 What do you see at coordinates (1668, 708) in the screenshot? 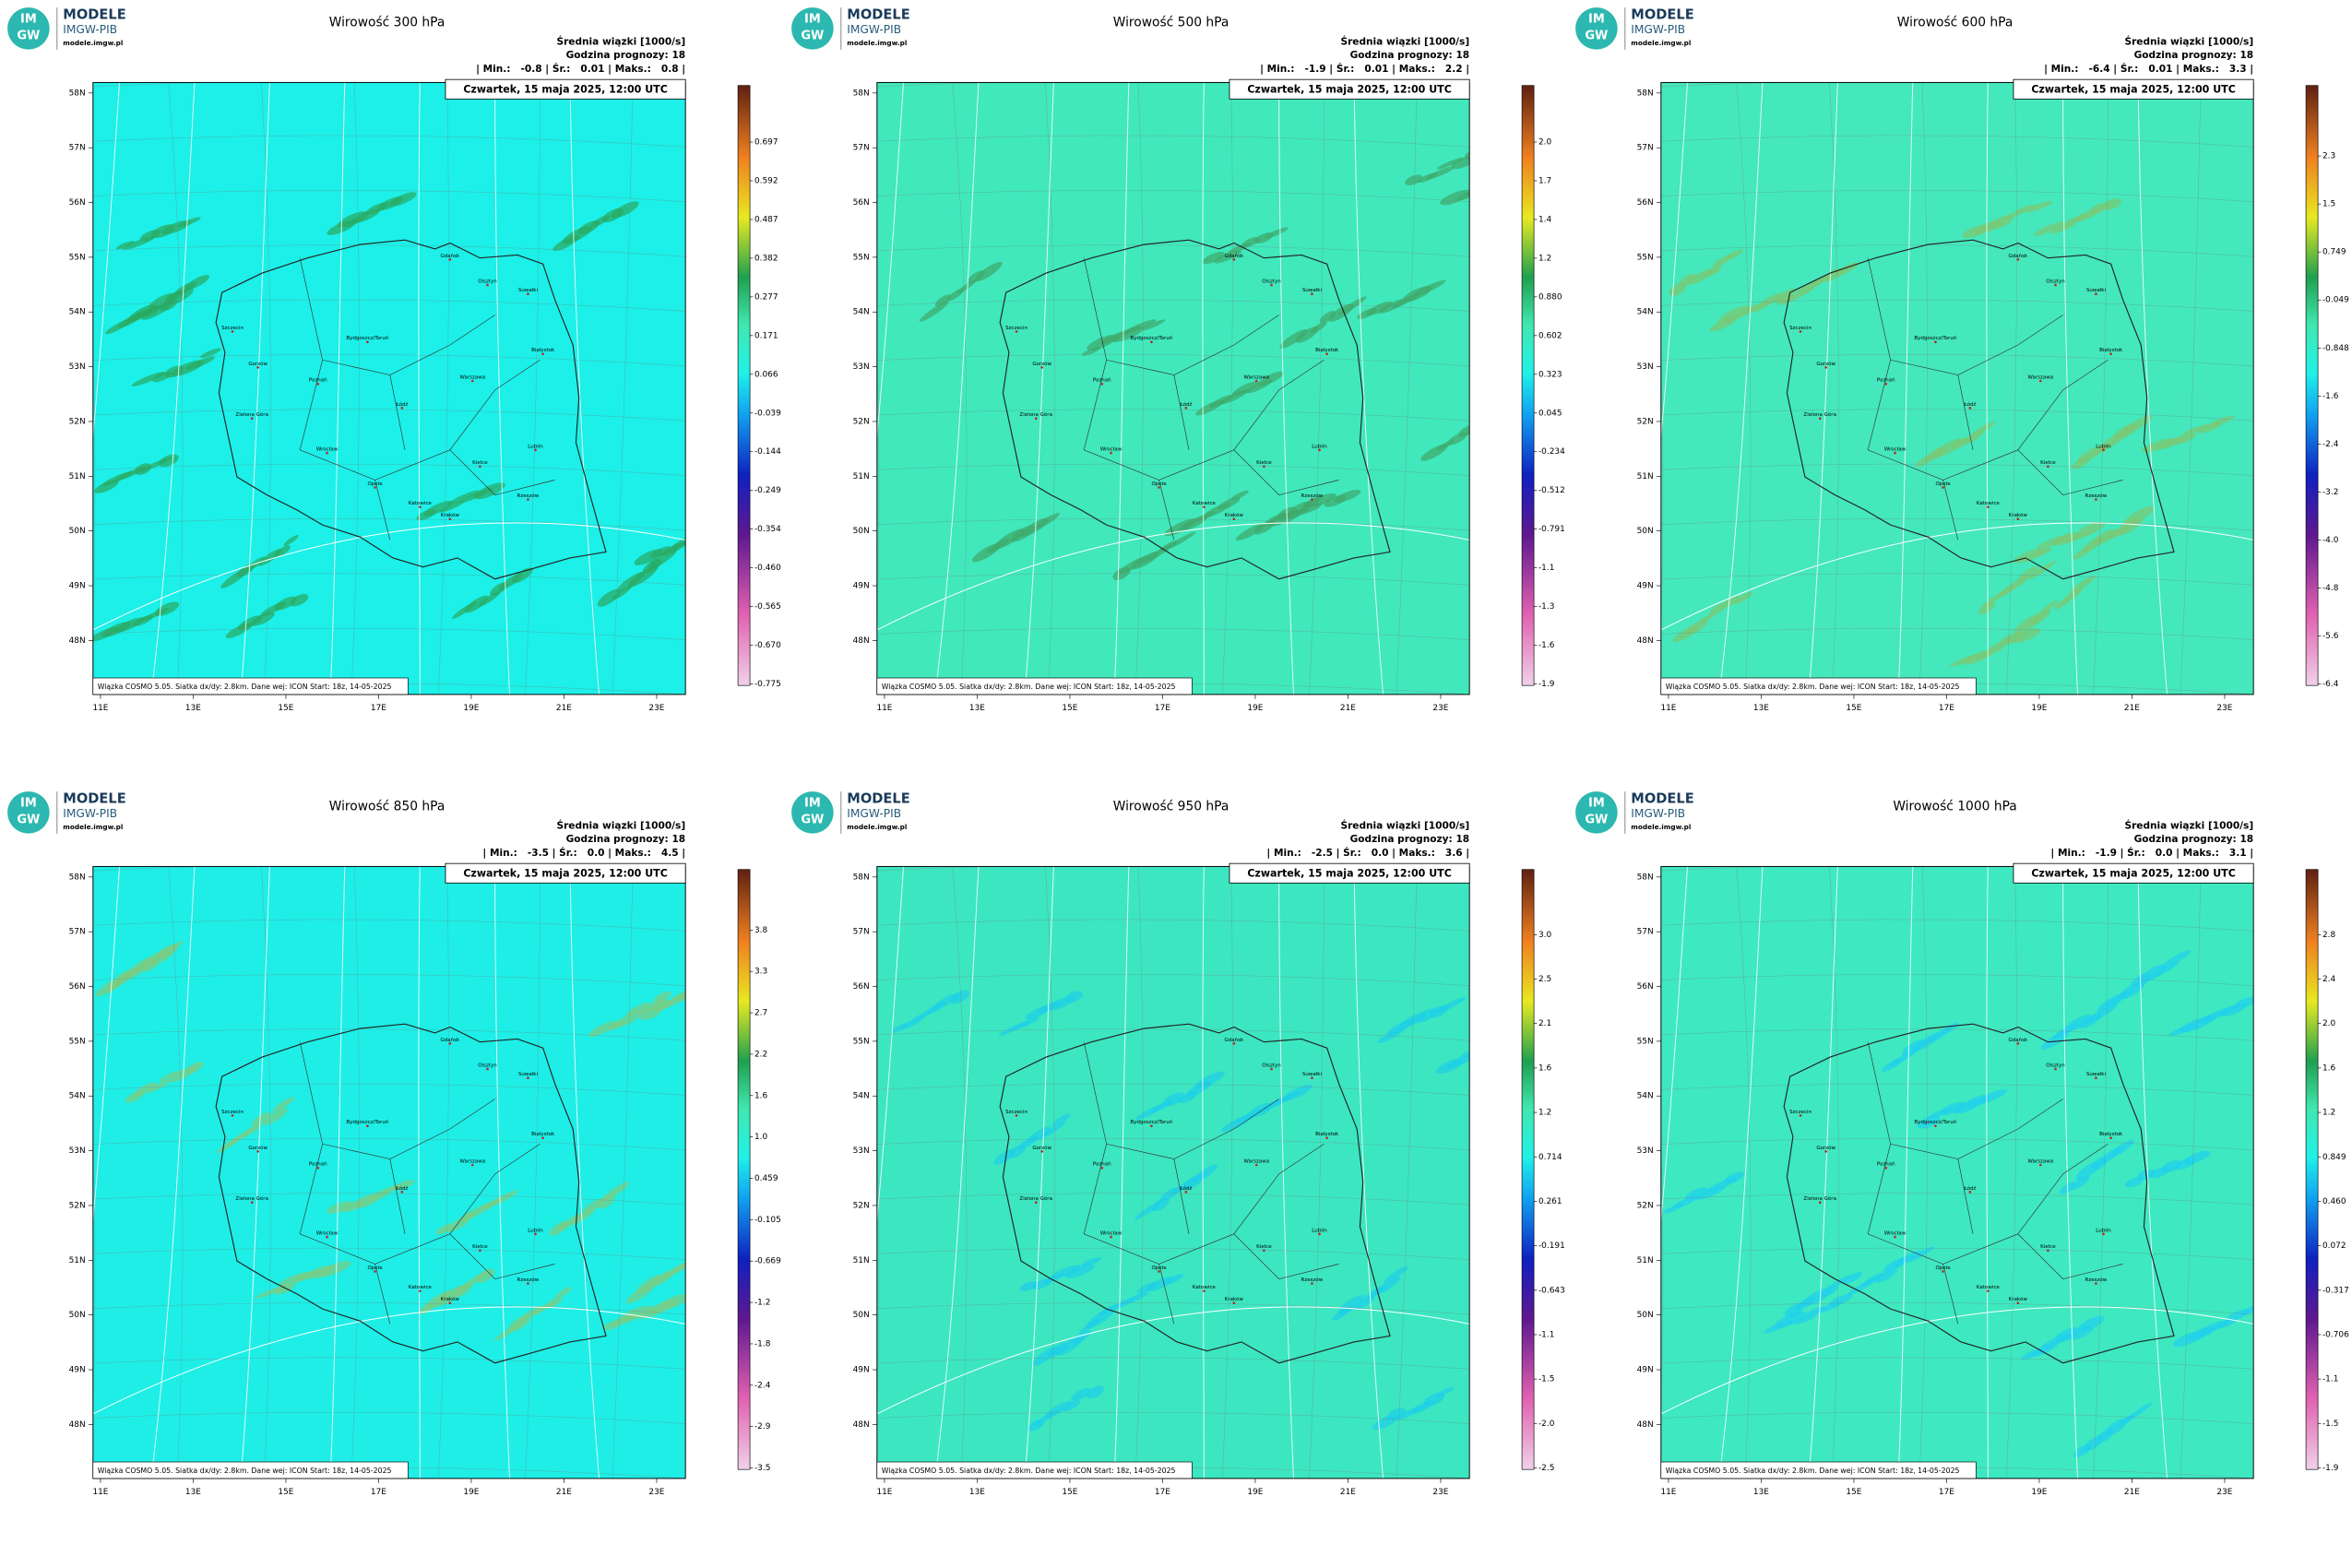
I see `lon-label: 11E` at bounding box center [1668, 708].